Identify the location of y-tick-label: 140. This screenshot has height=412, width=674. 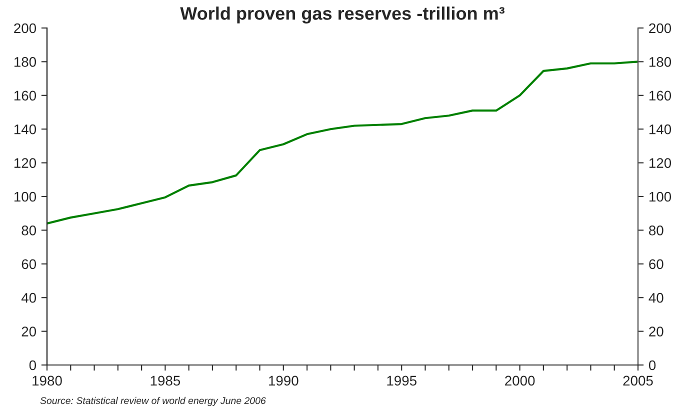
(25, 129).